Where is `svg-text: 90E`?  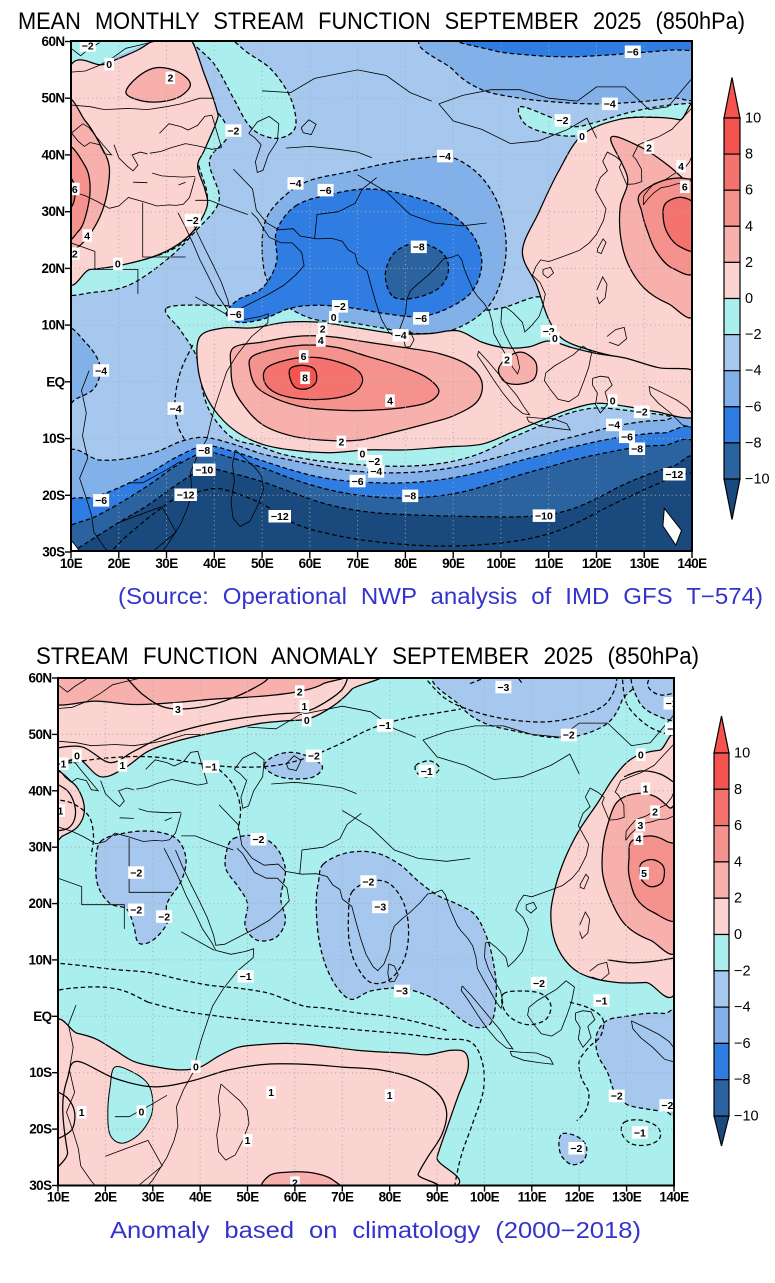
svg-text: 90E is located at coordinates (437, 1197).